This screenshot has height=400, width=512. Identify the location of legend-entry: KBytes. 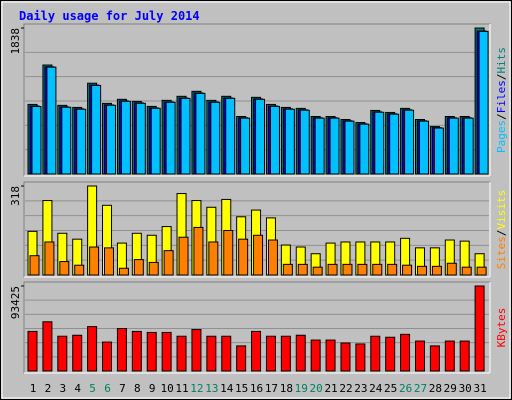
(501, 328).